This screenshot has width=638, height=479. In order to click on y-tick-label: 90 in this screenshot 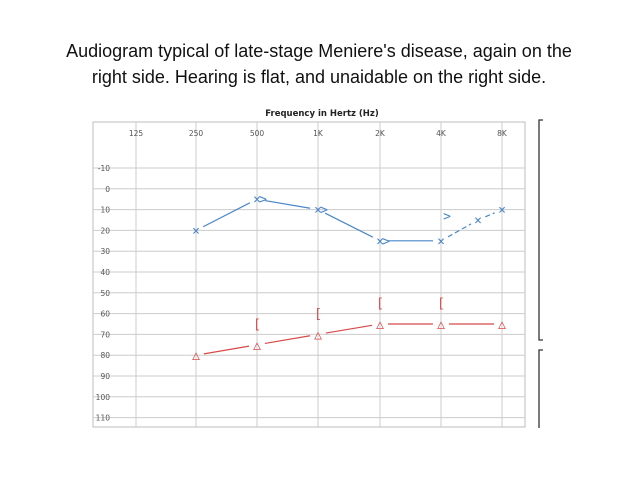, I will do `click(105, 376)`.